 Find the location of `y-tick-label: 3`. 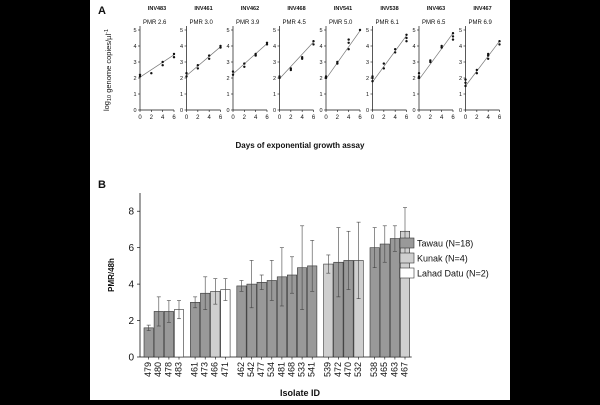

y-tick-label: 3 is located at coordinates (274, 63).